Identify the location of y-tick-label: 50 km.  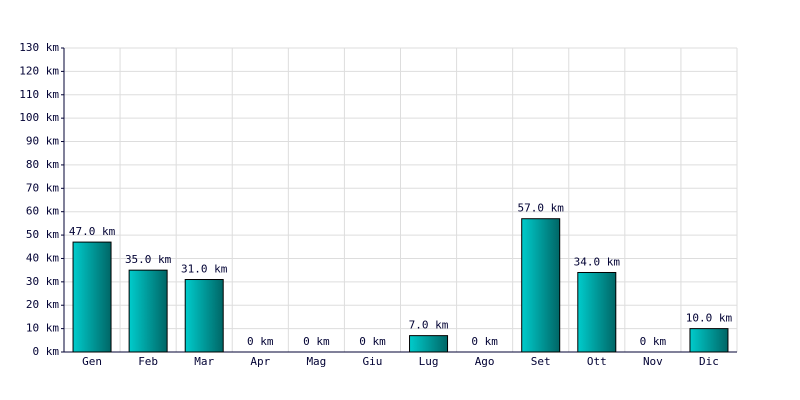
(42, 234).